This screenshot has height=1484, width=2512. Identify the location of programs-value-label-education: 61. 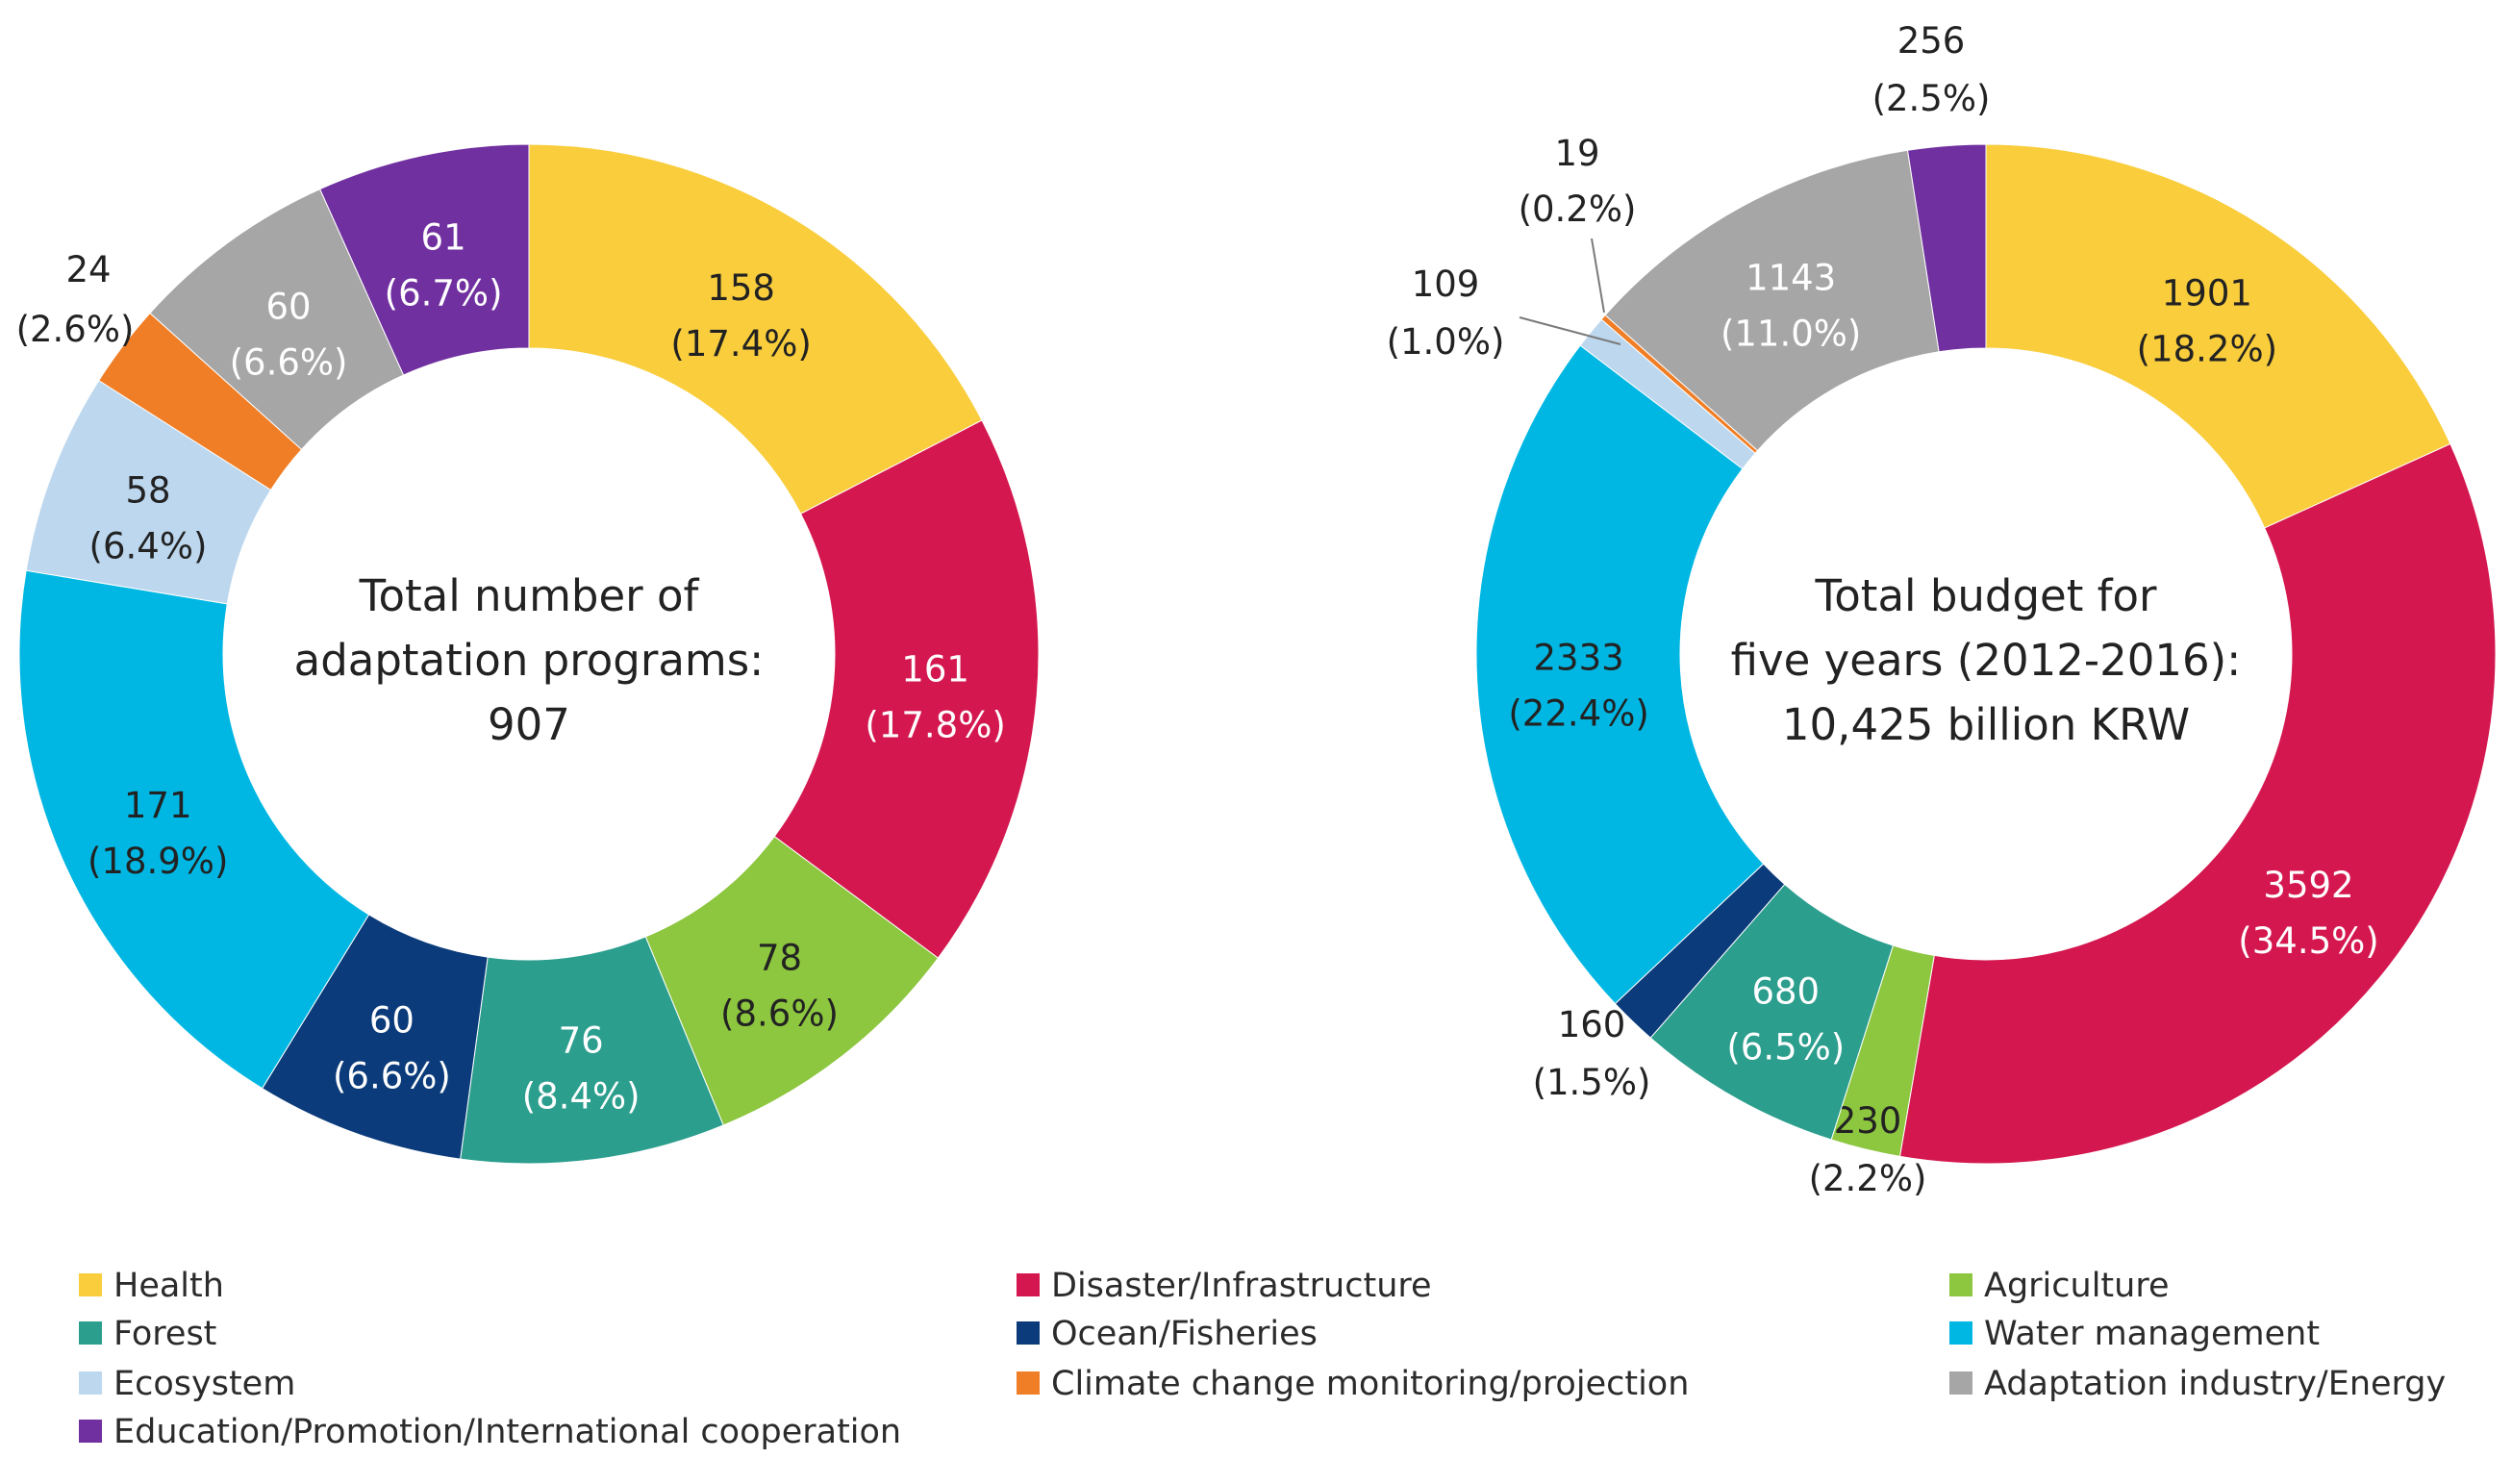
(443, 237).